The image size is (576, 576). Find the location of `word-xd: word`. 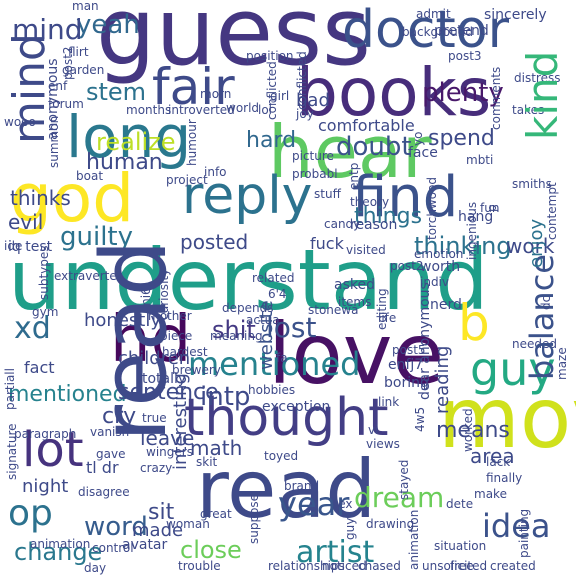

word-xd: word is located at coordinates (116, 527).